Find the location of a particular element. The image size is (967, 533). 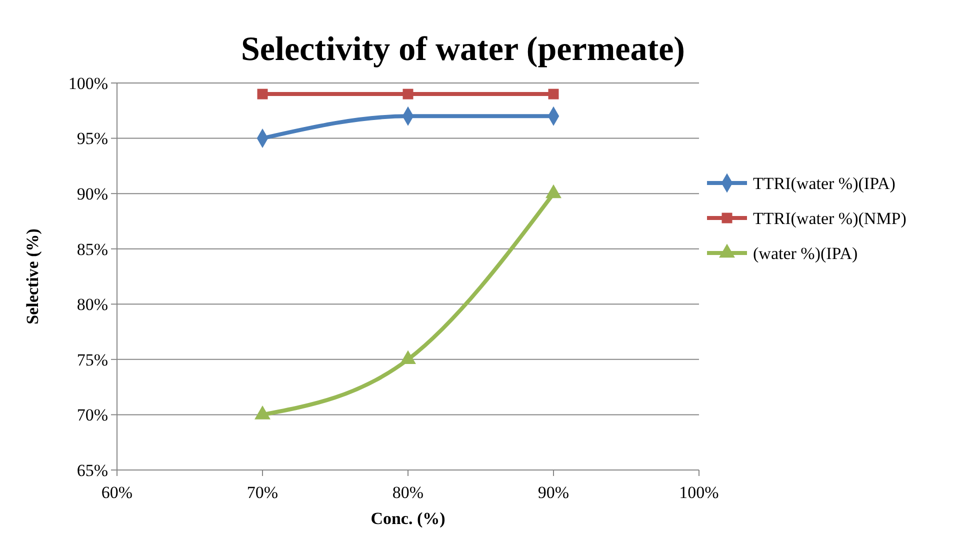

y-tick-label: 80% is located at coordinates (92, 304).